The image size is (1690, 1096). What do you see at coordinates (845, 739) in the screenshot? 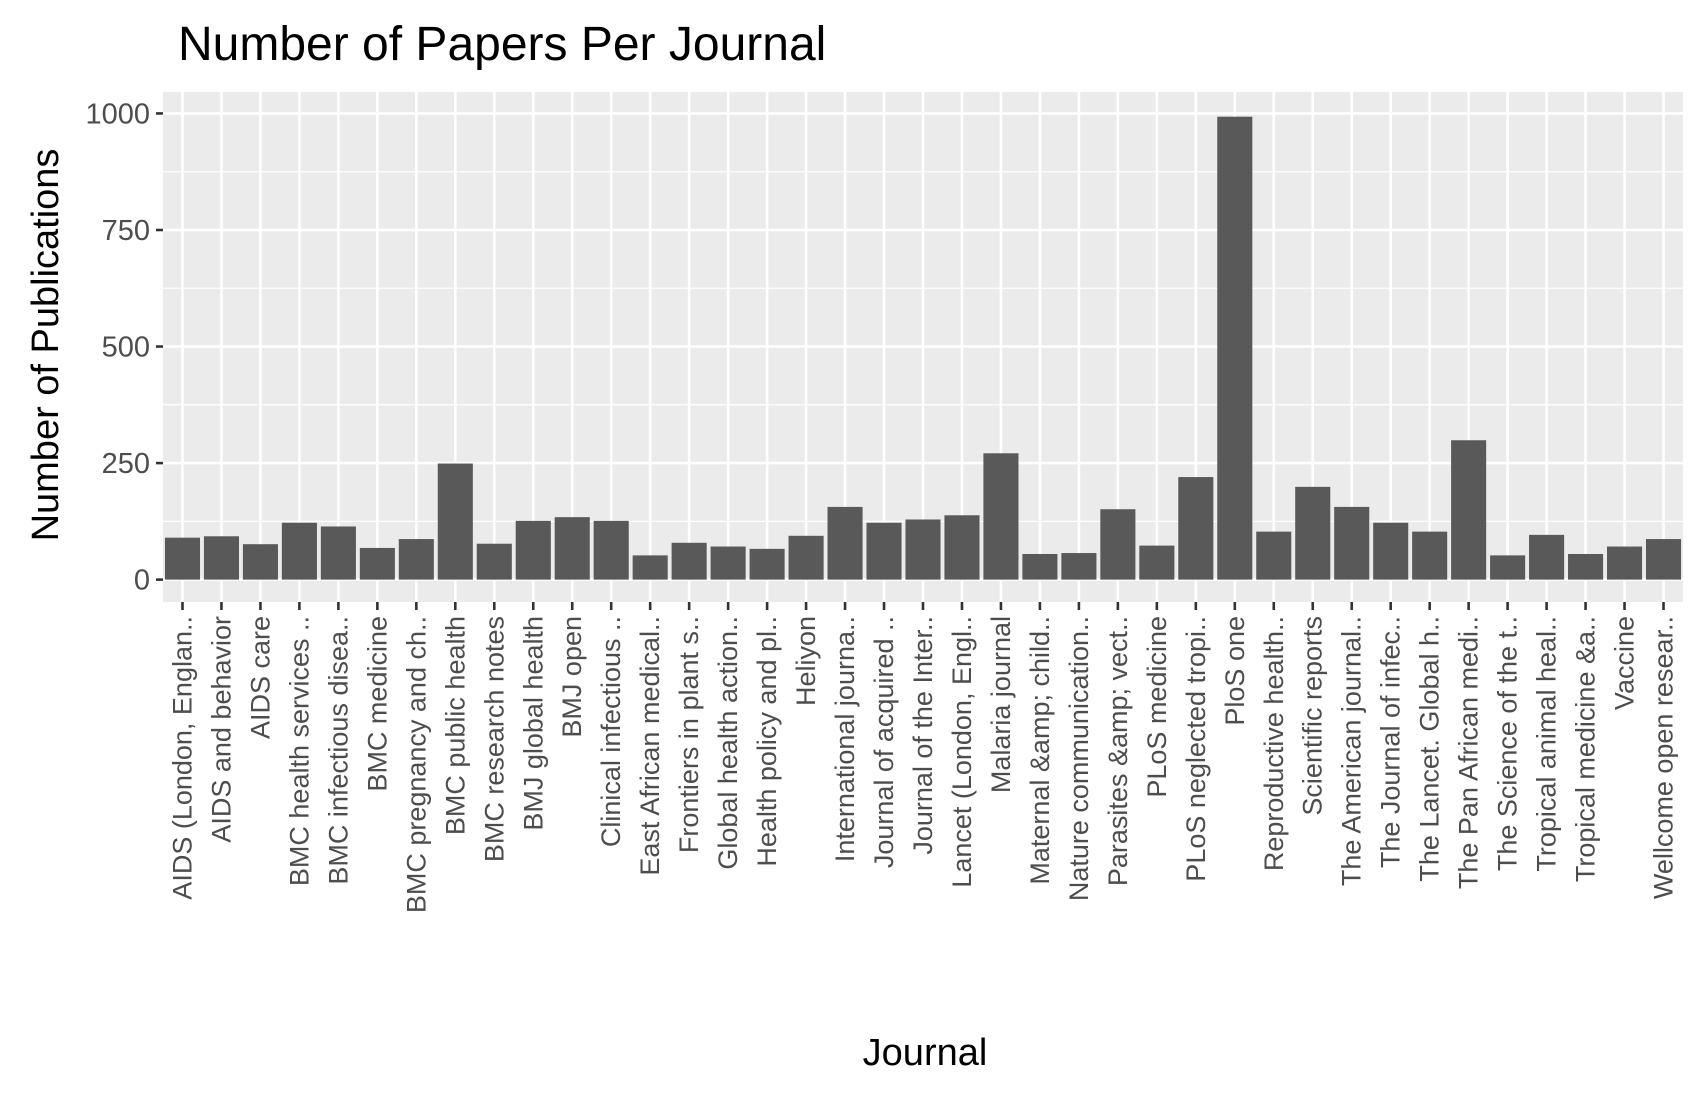
I see `x-tick-label: International journa..` at bounding box center [845, 739].